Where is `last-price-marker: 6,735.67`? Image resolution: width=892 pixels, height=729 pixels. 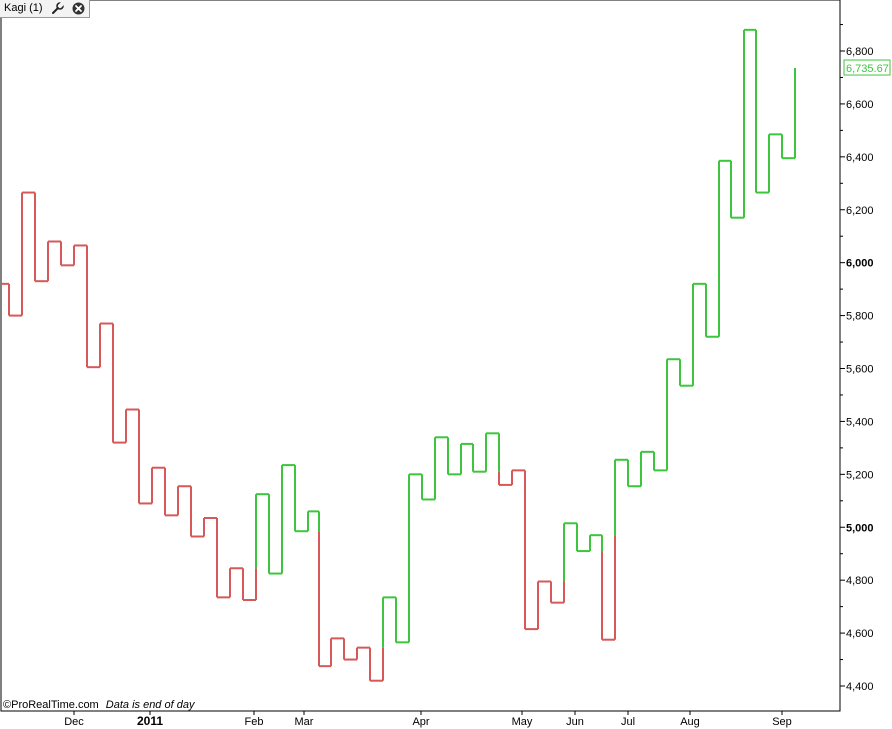 last-price-marker: 6,735.67 is located at coordinates (867, 67).